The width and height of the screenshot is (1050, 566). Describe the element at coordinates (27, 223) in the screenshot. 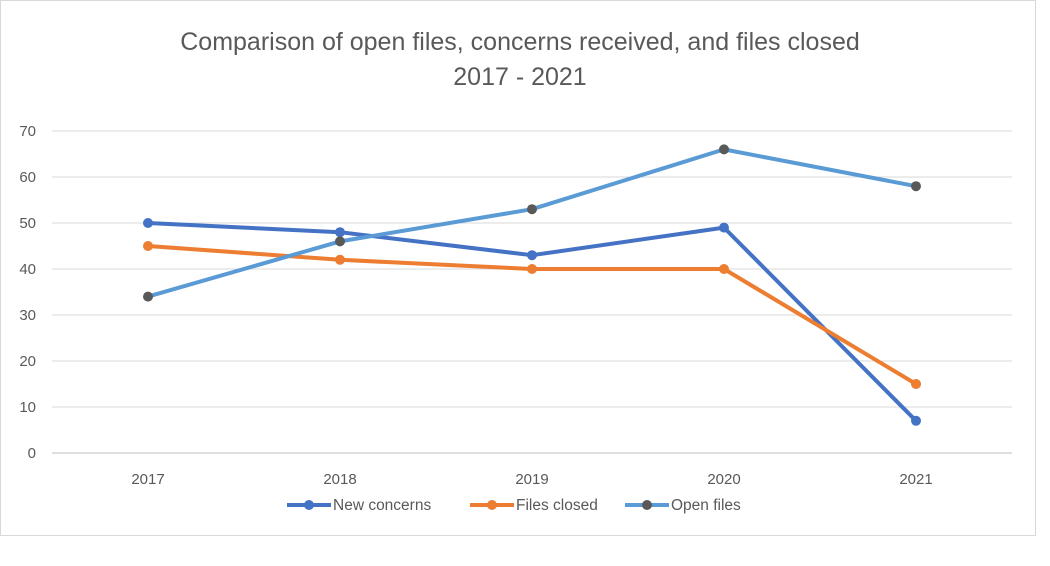

I see `y-tick-label: 50` at that location.